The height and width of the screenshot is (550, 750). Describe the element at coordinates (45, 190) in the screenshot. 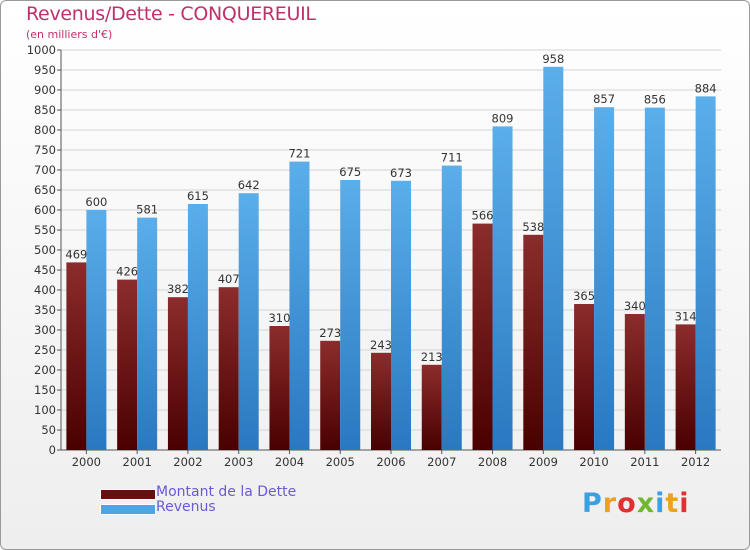

I see `y-tick-label: 650` at that location.